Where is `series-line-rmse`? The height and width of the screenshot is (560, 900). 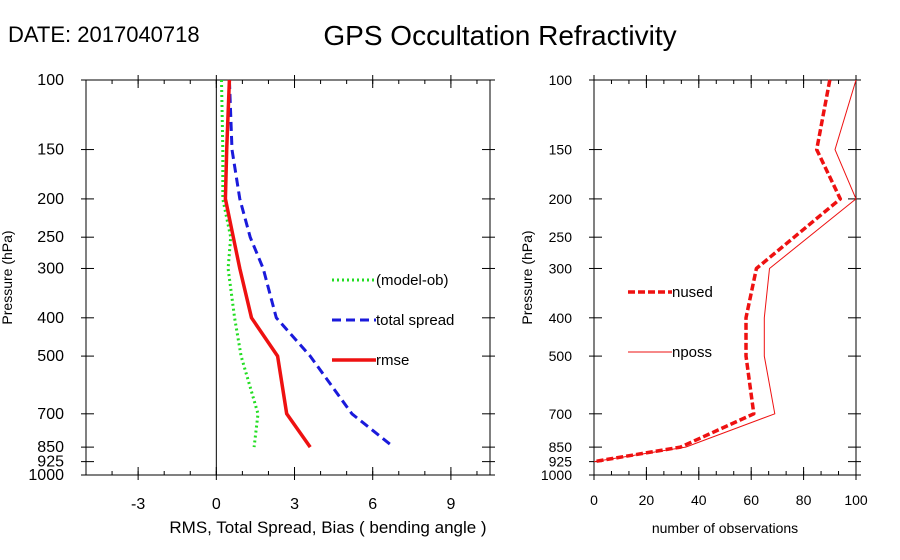 series-line-rmse is located at coordinates (267, 264).